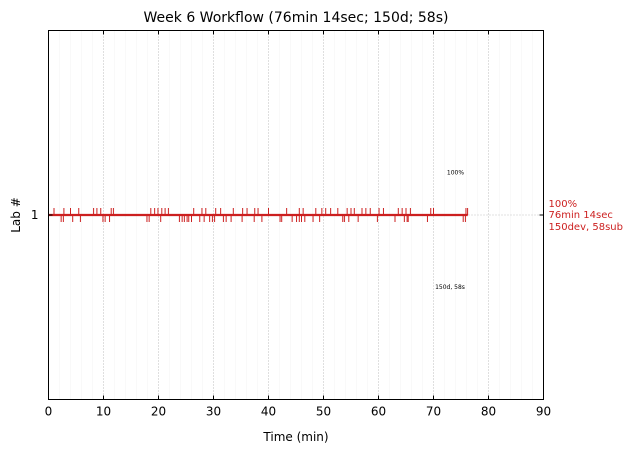 The width and height of the screenshot is (641, 453). I want to click on x-tick-label: 40, so click(268, 412).